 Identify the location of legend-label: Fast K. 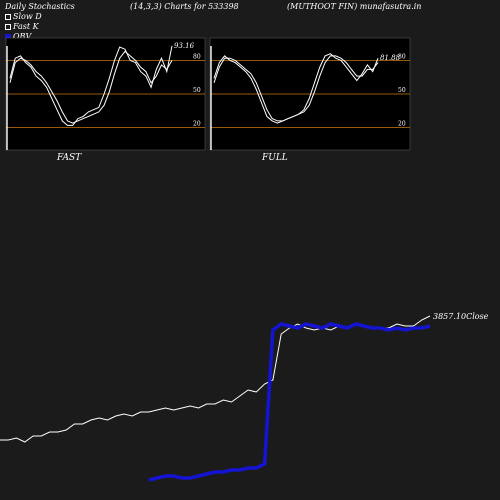
(26, 26).